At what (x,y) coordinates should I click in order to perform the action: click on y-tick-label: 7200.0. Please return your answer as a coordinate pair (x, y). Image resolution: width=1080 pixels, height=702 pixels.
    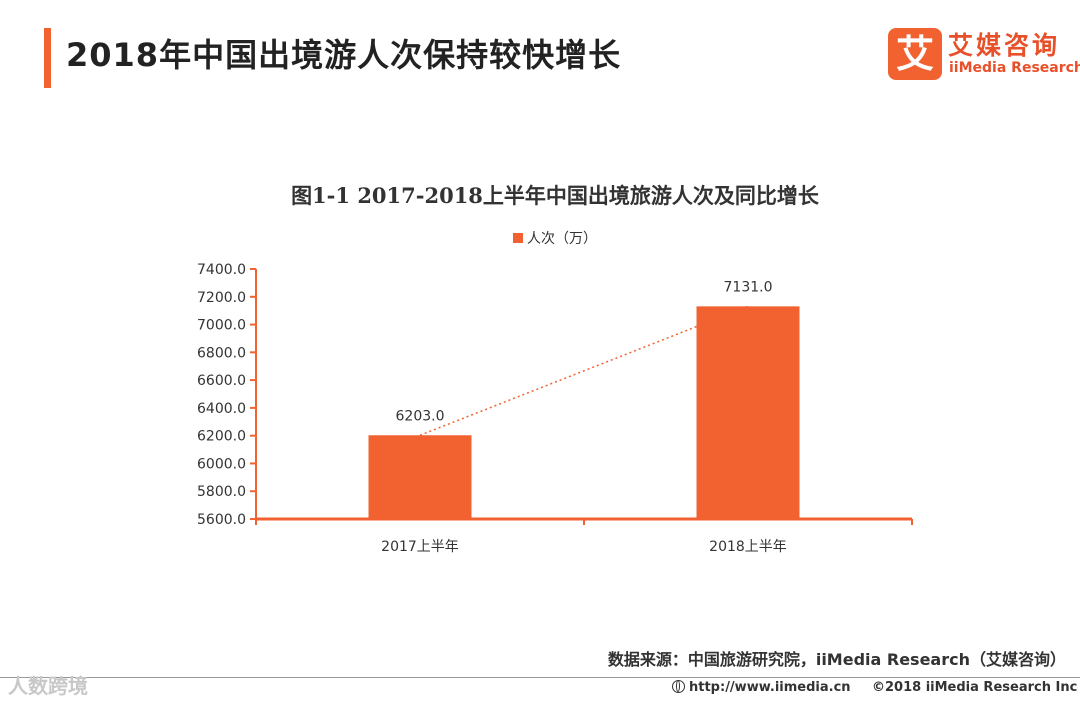
    Looking at the image, I should click on (221, 298).